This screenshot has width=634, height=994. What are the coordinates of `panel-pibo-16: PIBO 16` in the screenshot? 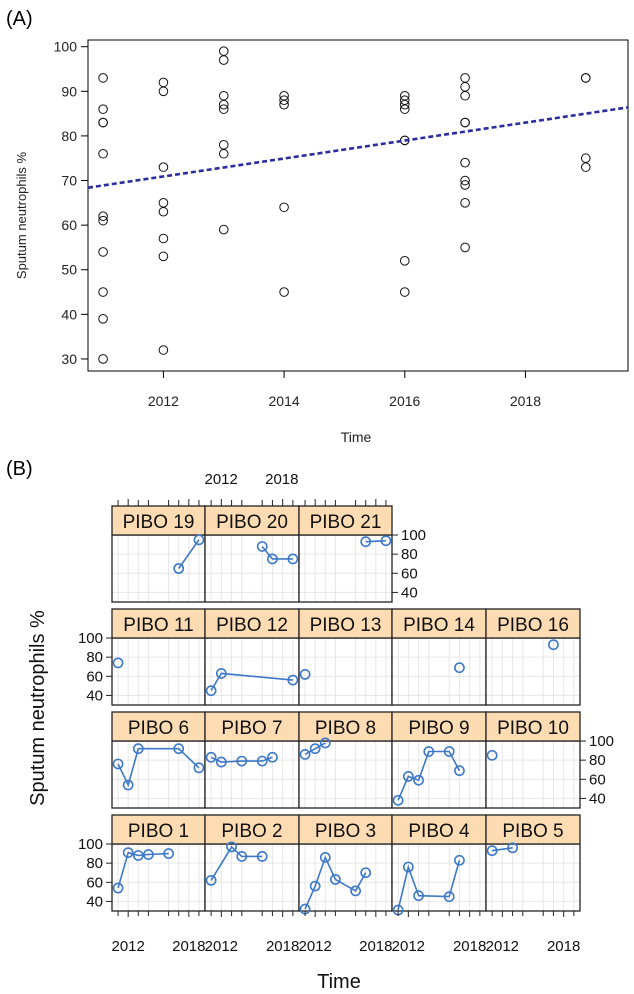 It's located at (533, 657).